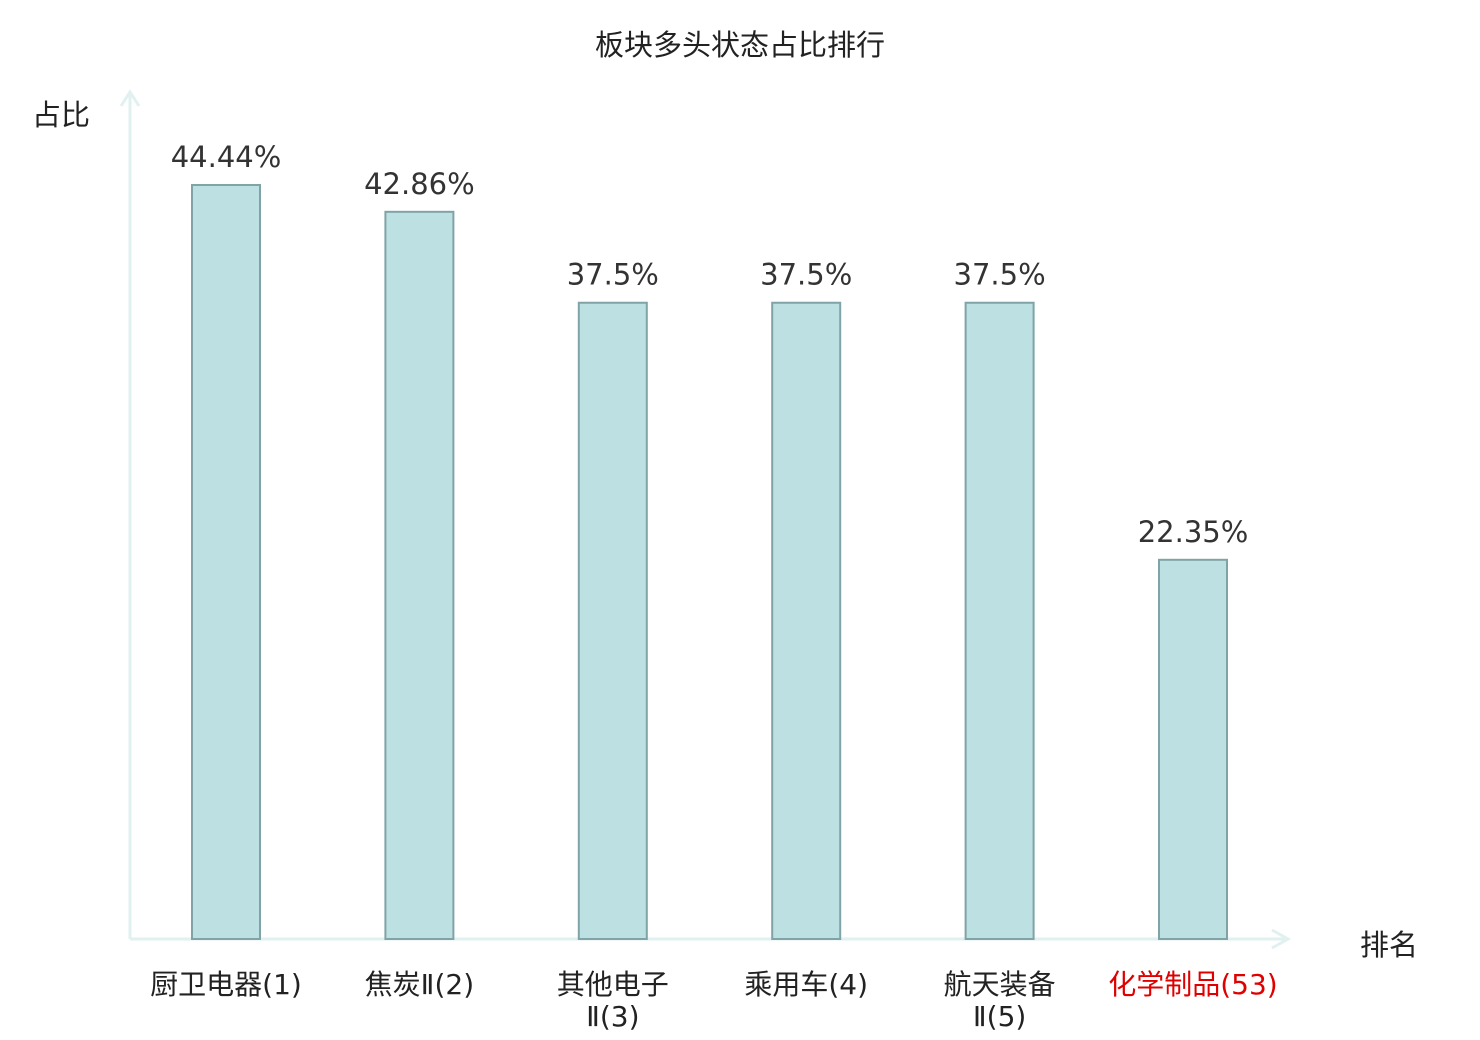 The width and height of the screenshot is (1480, 1040). I want to click on x-tick-label: 乘用车(4), so click(806, 984).